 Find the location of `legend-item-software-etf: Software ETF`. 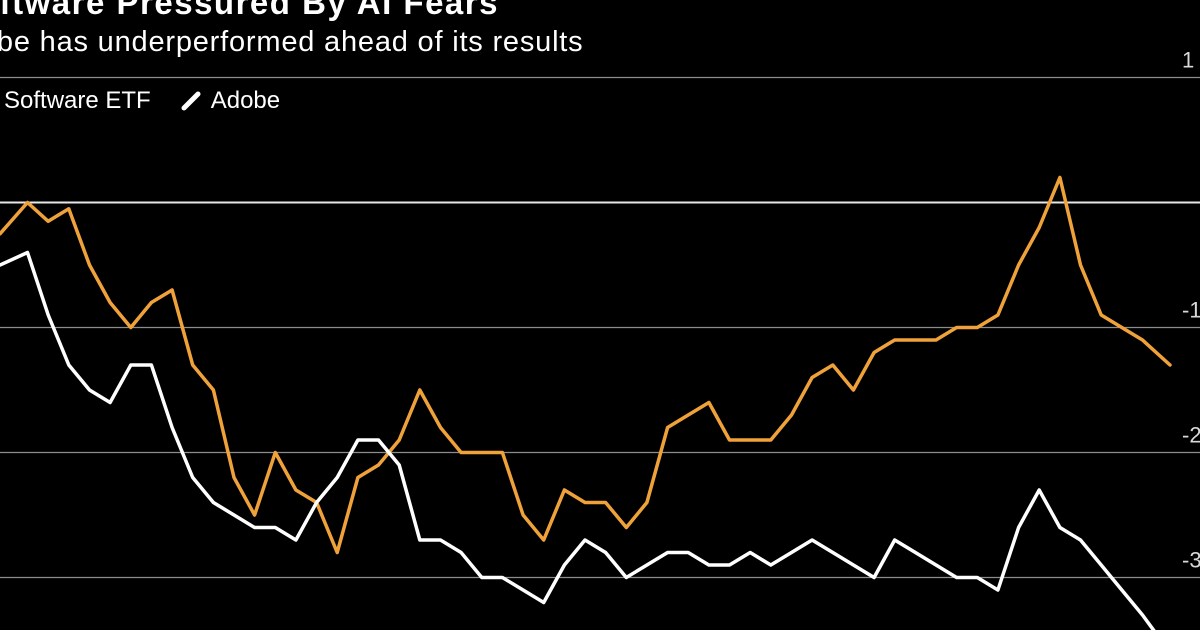

legend-item-software-etf: Software ETF is located at coordinates (75, 101).